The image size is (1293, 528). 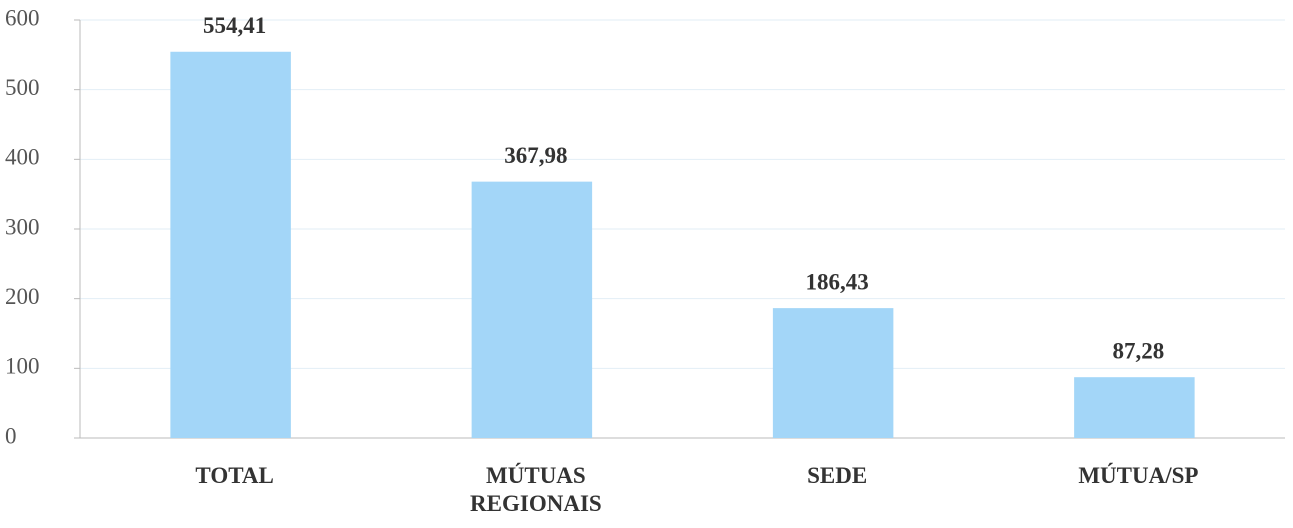 What do you see at coordinates (234, 475) in the screenshot?
I see `x-tick-label: TOTAL` at bounding box center [234, 475].